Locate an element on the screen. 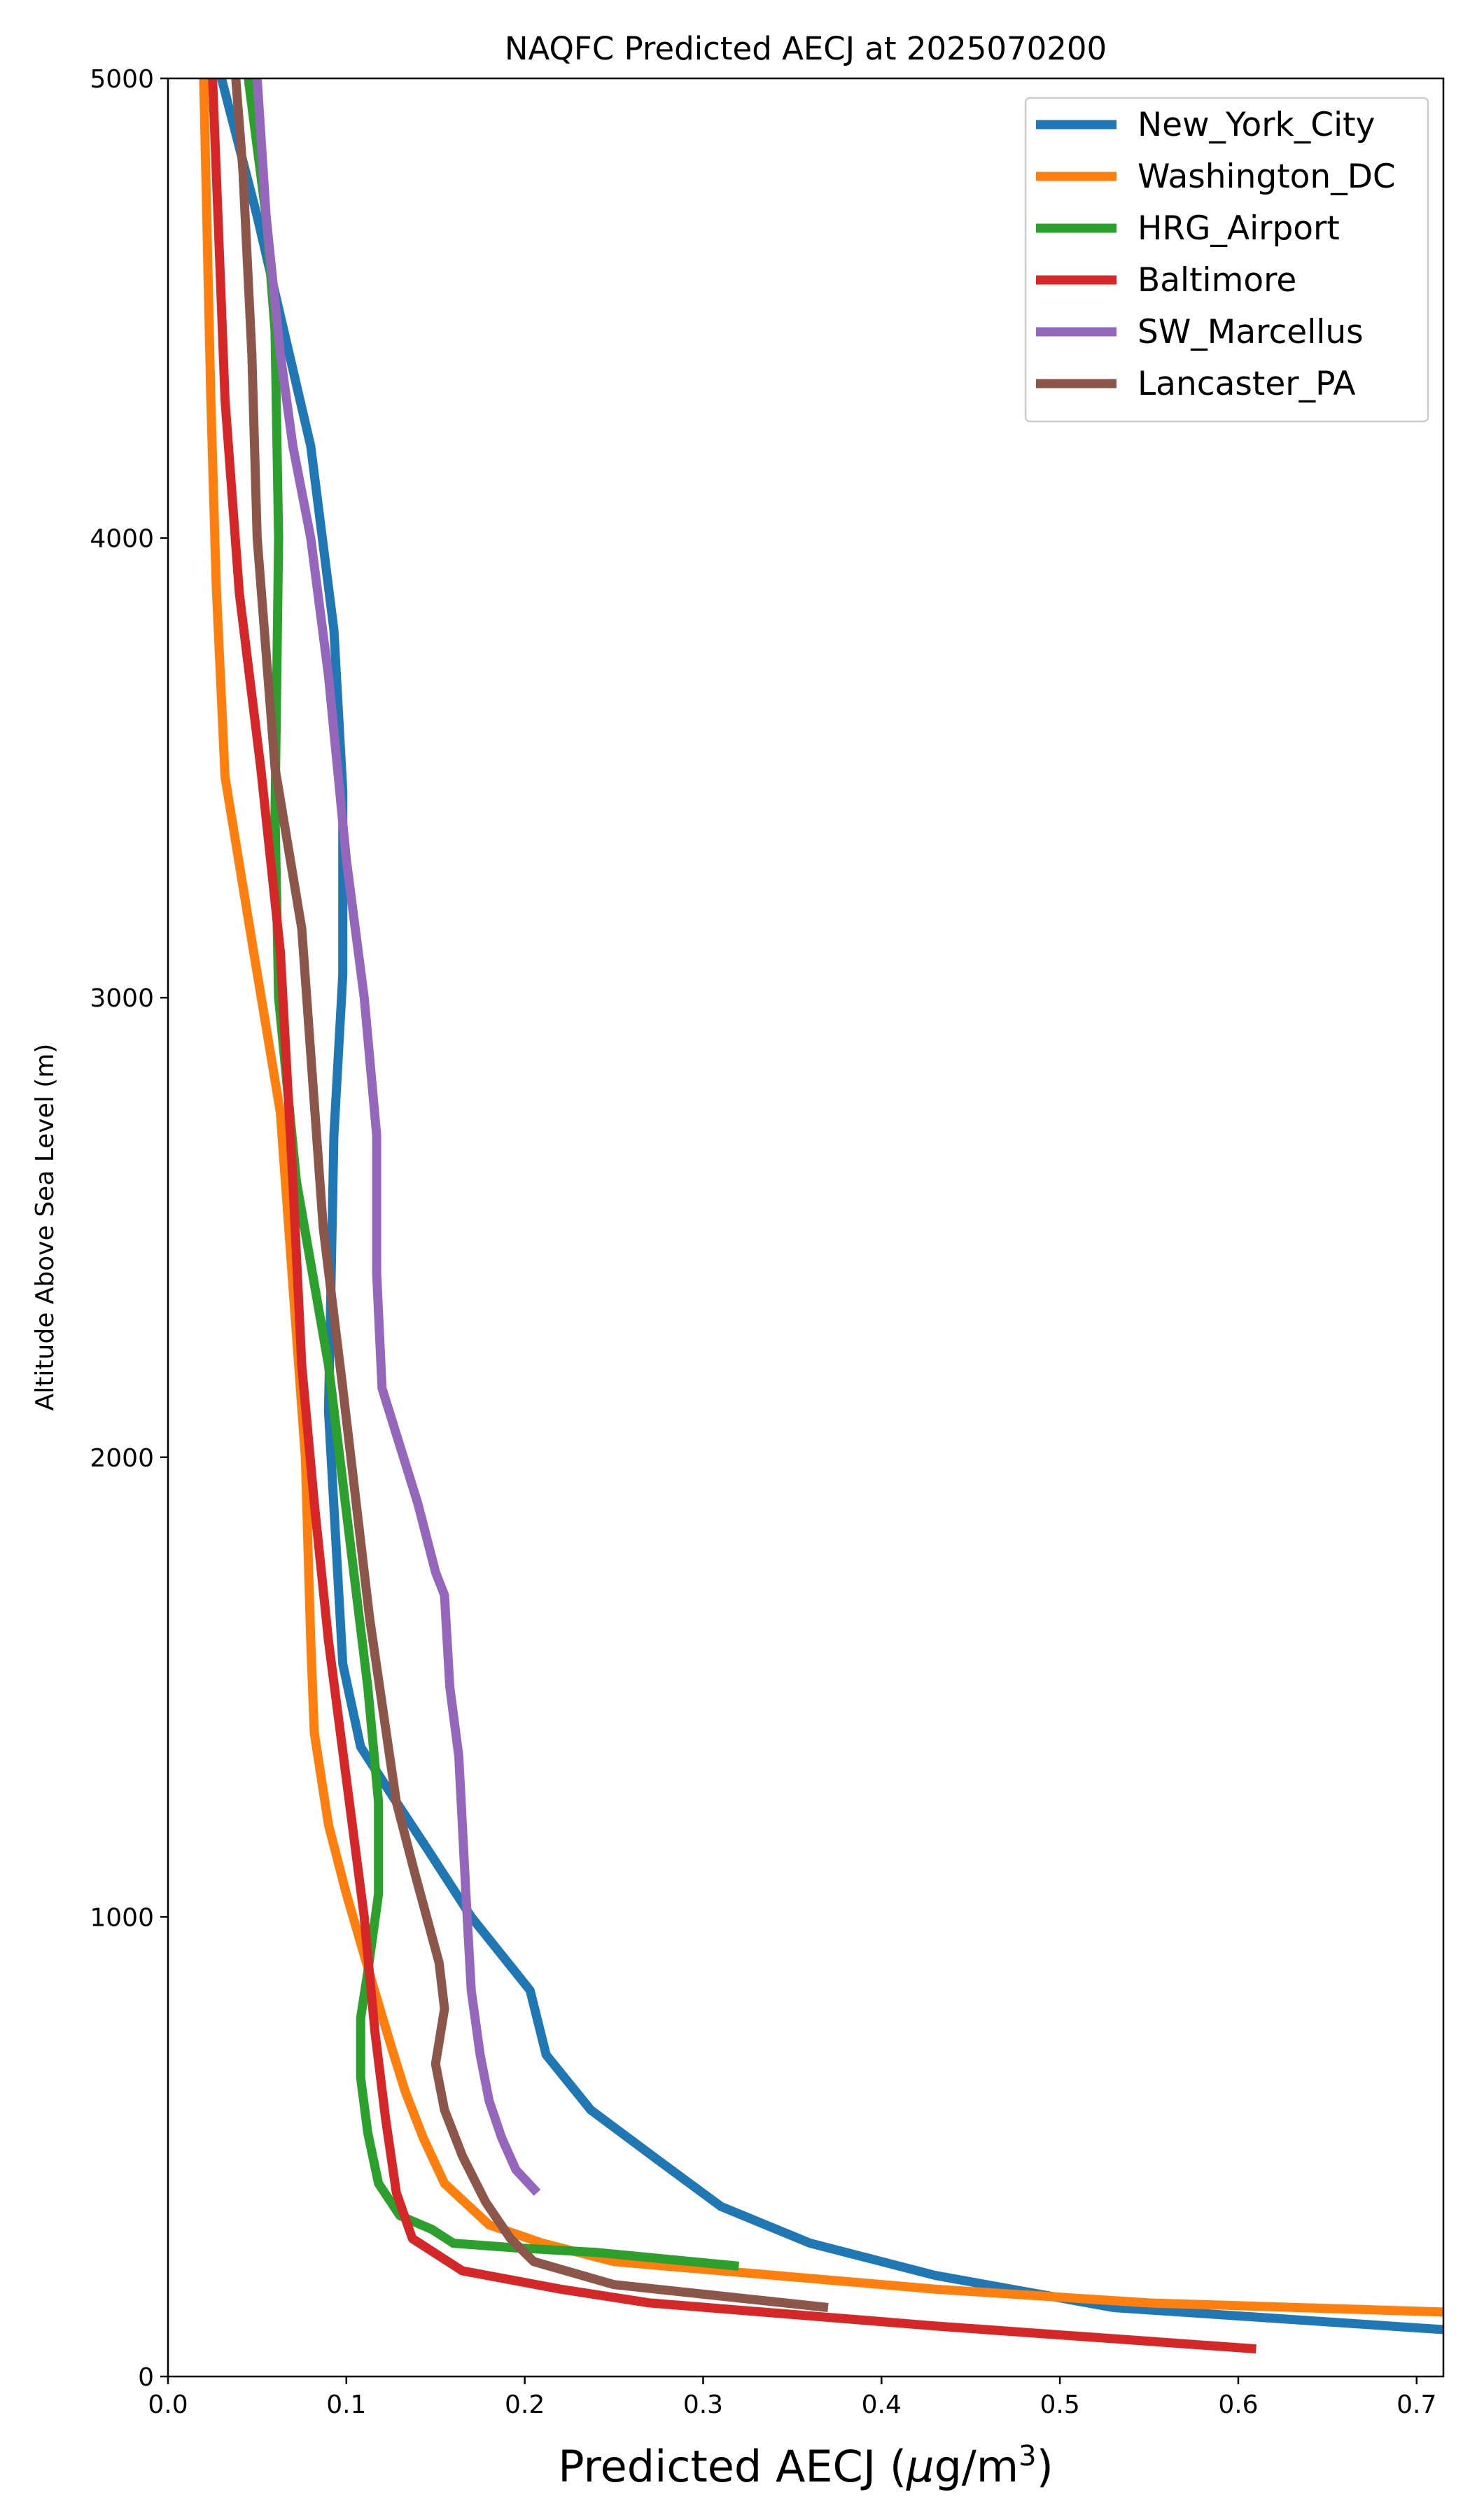  x-tick-label: 0.5 is located at coordinates (1059, 2404).